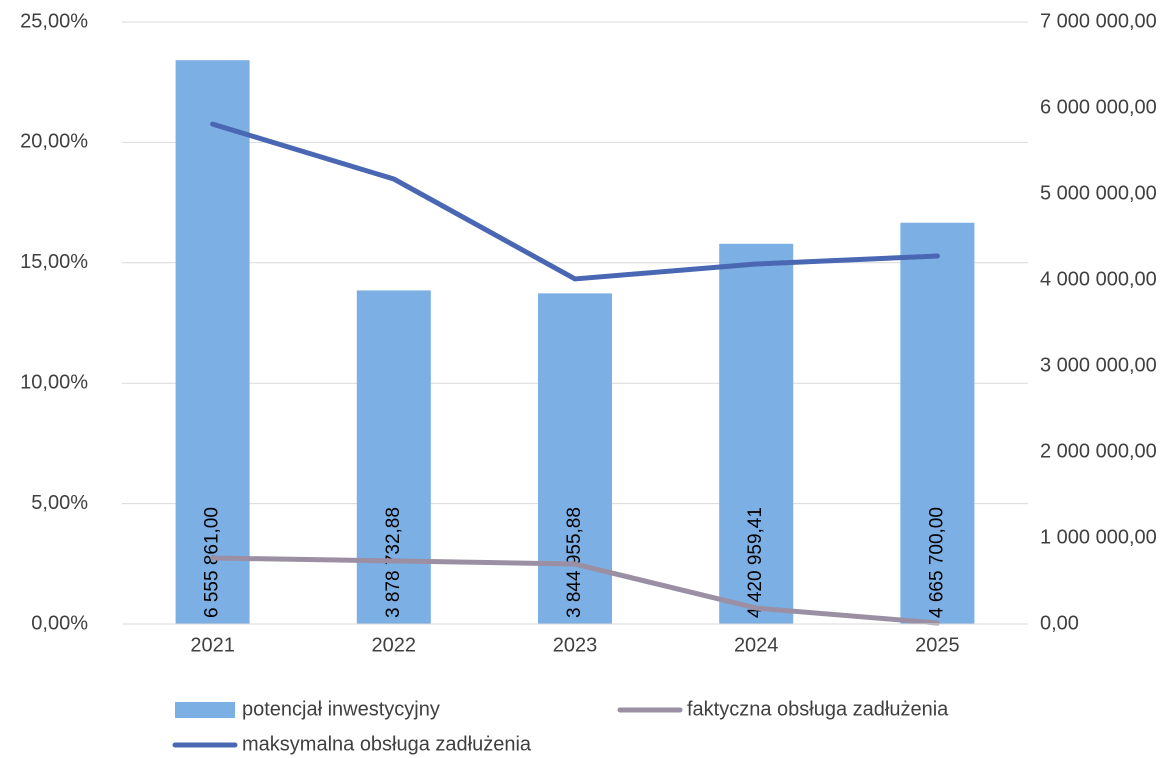  I want to click on y-tick-label: 25,00%, so click(54, 21).